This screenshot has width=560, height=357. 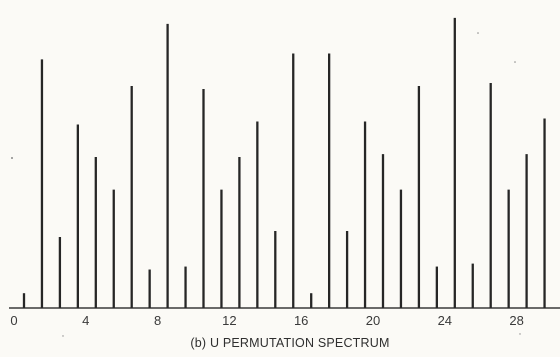 I want to click on x-tick-16: 16, so click(x=301, y=320).